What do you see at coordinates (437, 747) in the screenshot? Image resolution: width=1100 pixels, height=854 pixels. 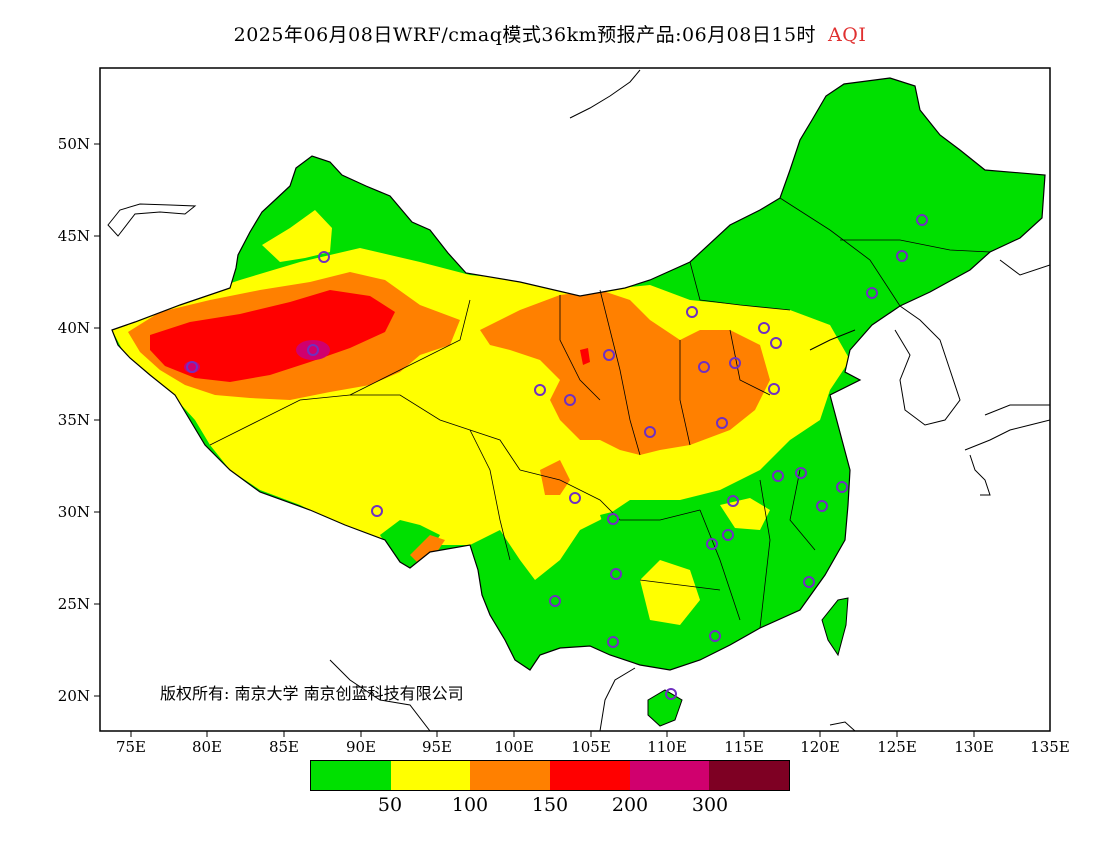 I see `lon-label-95: 95E` at bounding box center [437, 747].